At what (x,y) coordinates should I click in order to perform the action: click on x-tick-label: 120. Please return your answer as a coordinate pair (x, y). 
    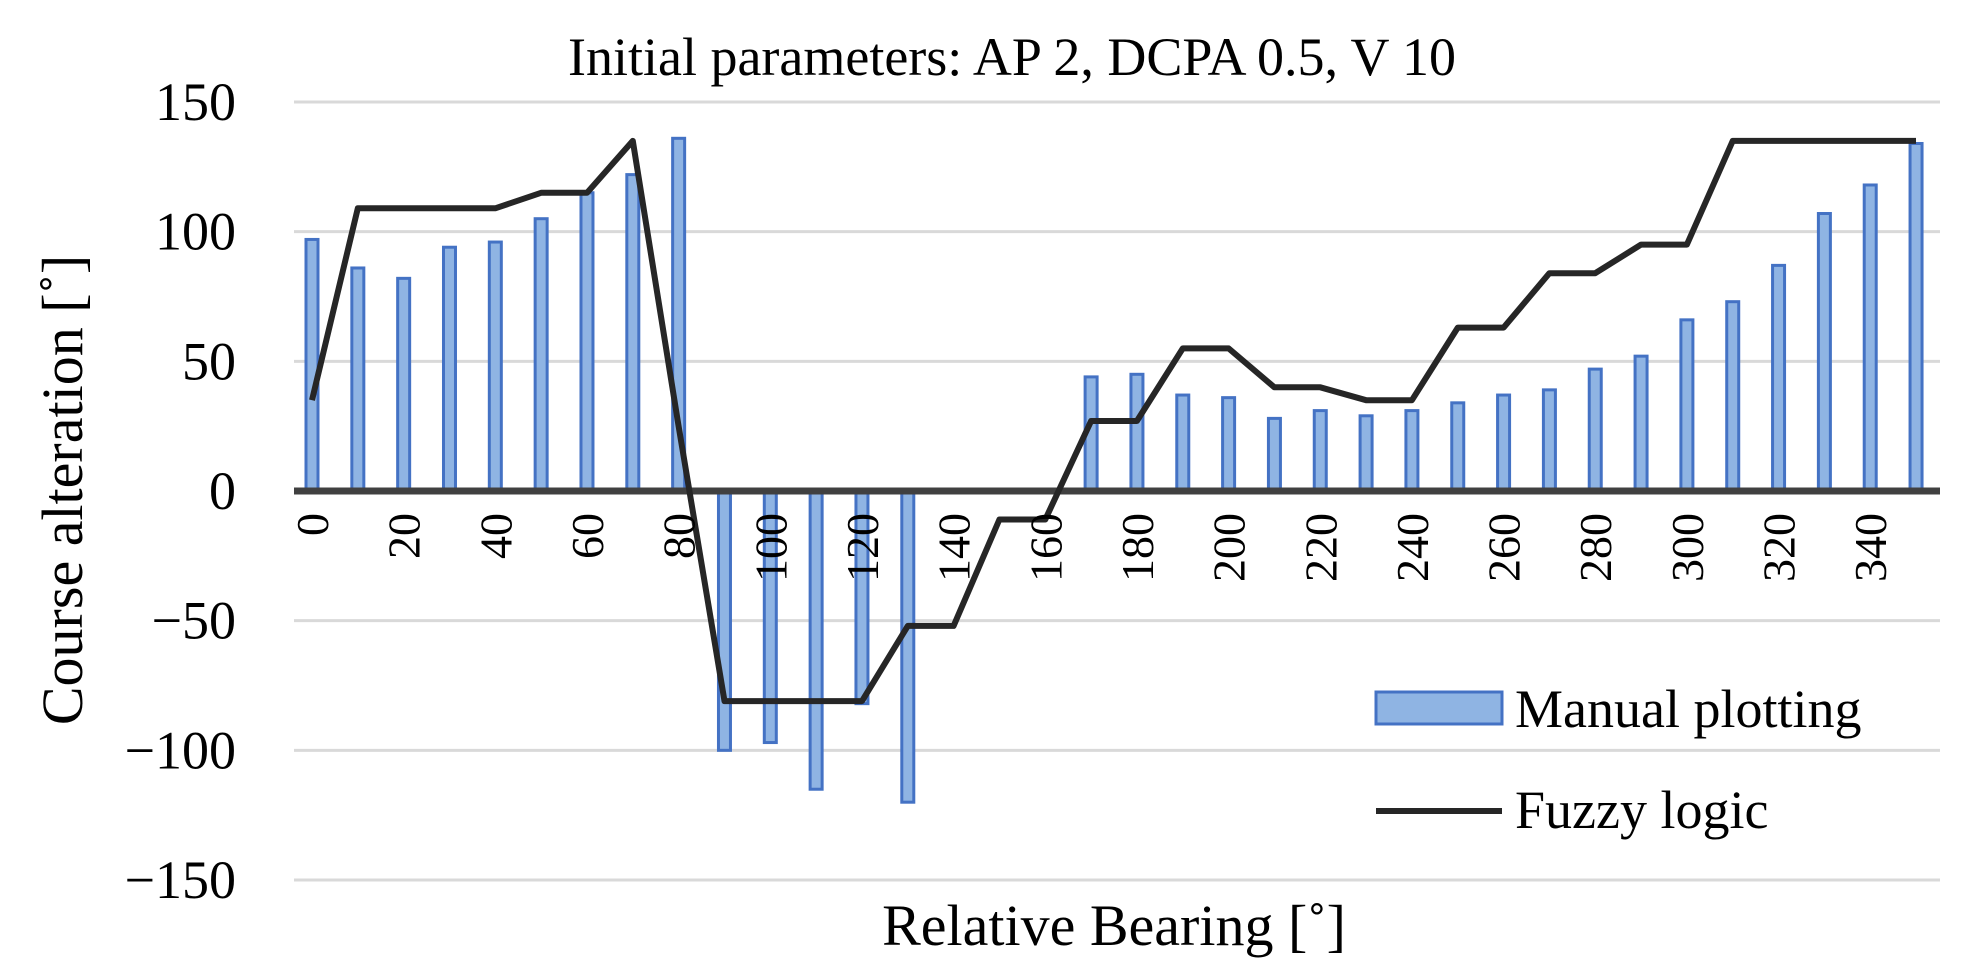
    Looking at the image, I should click on (862, 547).